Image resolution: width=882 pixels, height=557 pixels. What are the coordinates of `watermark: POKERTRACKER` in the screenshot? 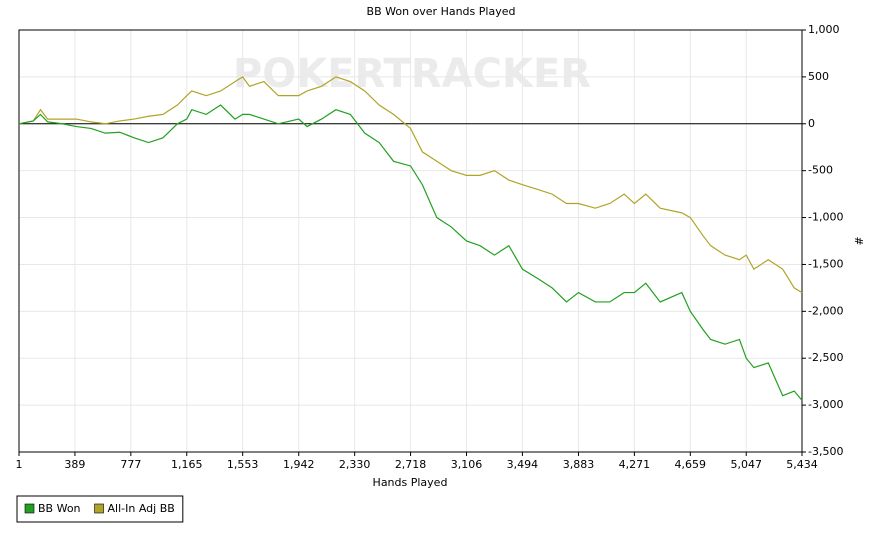 It's located at (412, 74).